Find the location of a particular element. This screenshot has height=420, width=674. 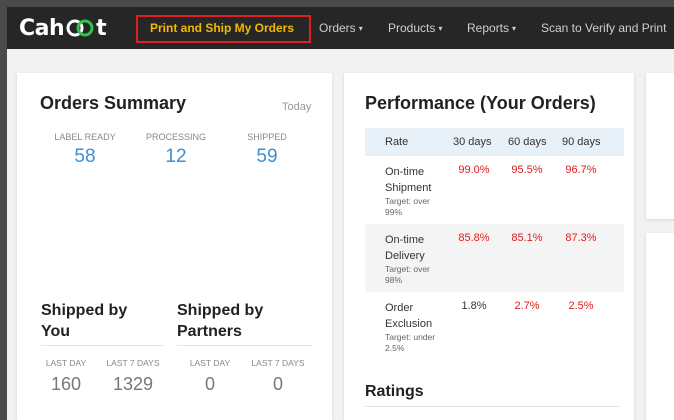

row-name-line2: Delivery is located at coordinates (405, 256).